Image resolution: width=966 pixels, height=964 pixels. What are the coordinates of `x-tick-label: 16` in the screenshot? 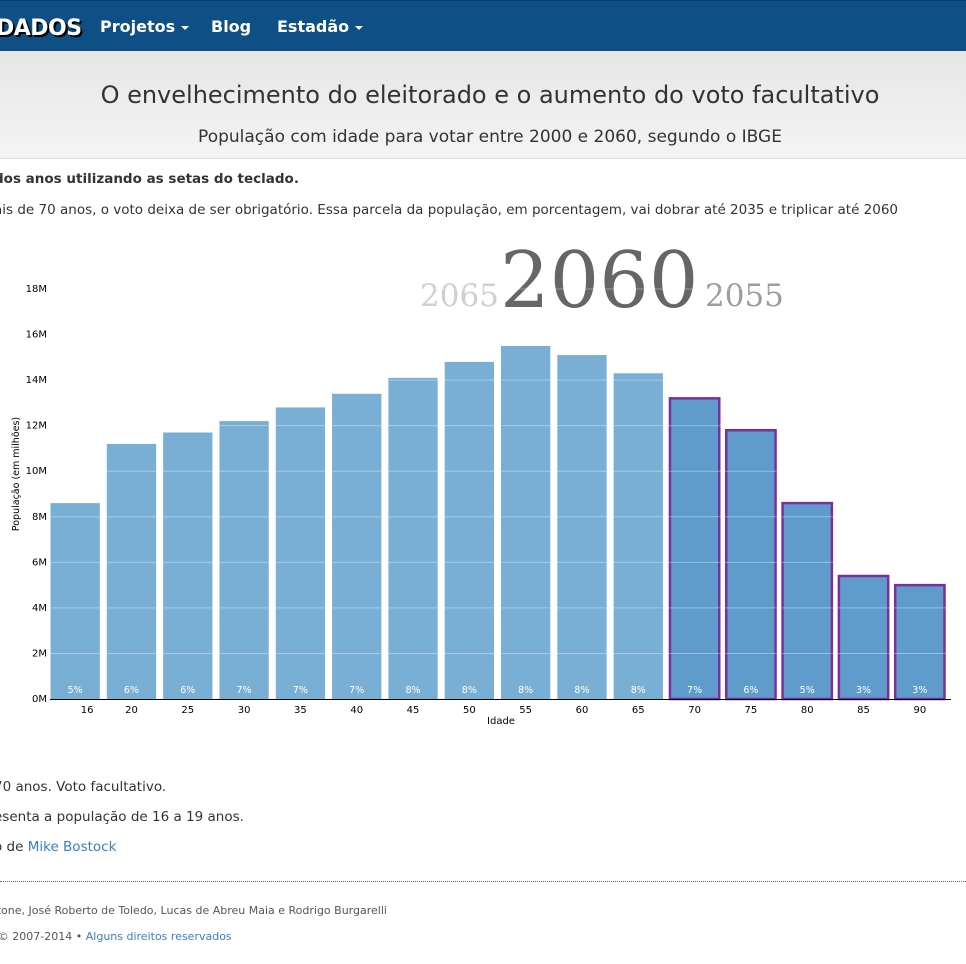 It's located at (87, 710).